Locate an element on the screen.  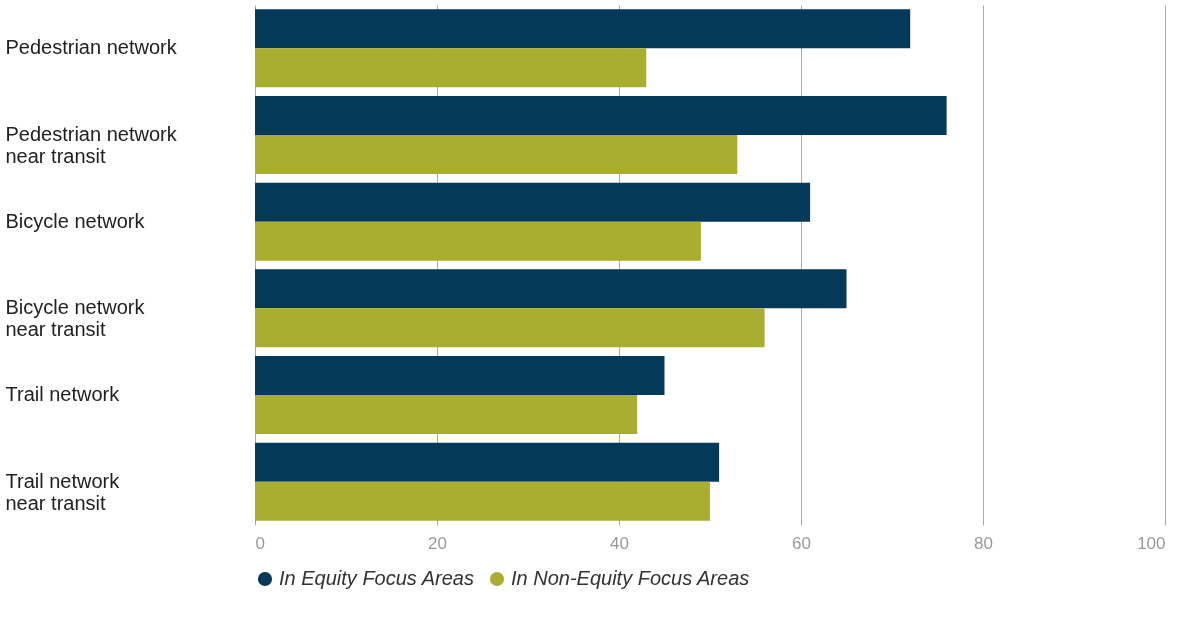
x-tick-label: 20 is located at coordinates (437, 543).